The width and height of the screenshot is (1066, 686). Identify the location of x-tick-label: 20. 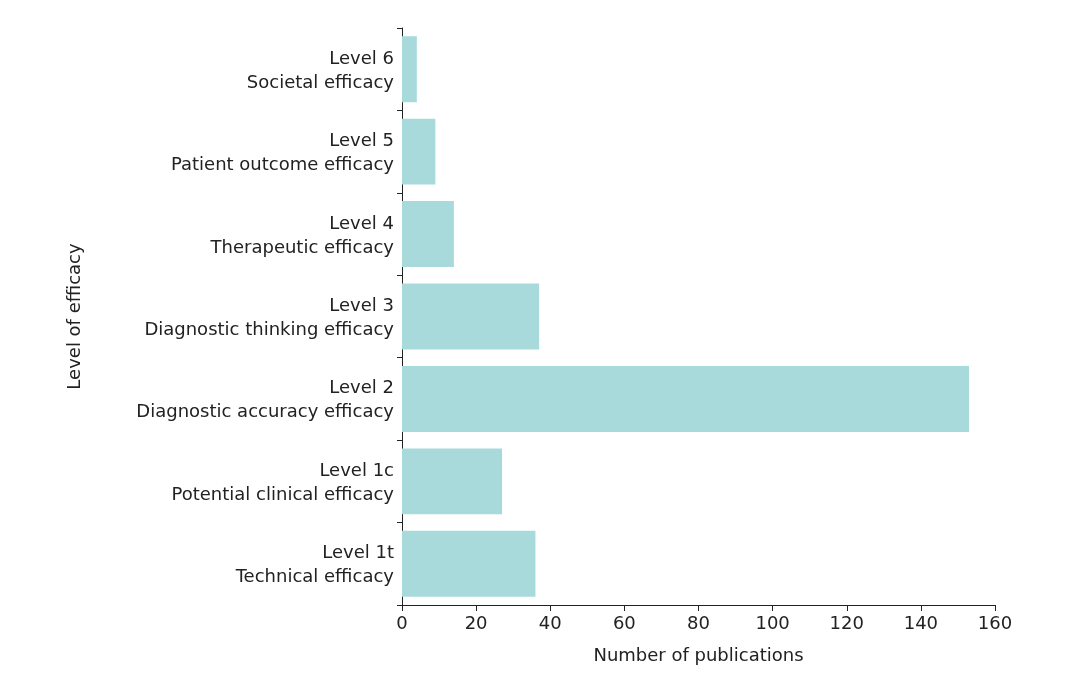
(476, 622).